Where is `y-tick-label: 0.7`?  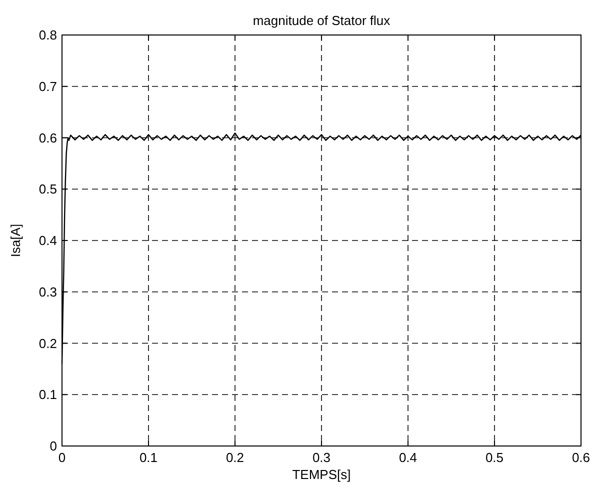 y-tick-label: 0.7 is located at coordinates (47, 86).